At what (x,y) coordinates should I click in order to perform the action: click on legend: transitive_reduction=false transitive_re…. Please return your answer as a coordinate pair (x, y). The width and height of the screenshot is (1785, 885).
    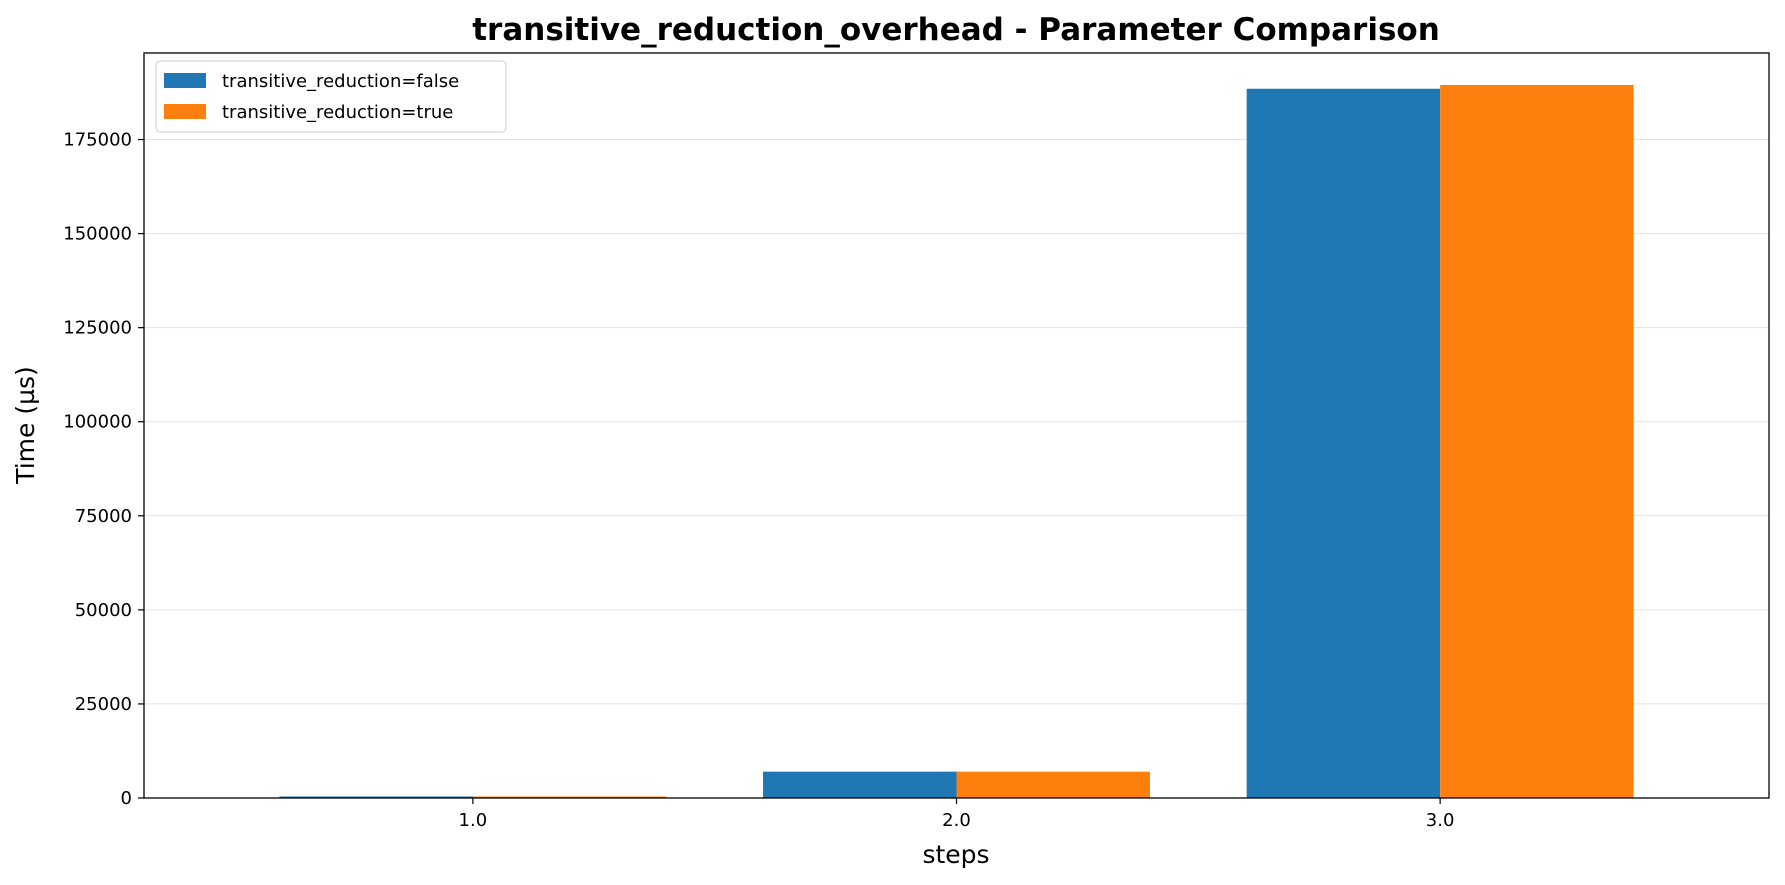
    Looking at the image, I should click on (331, 96).